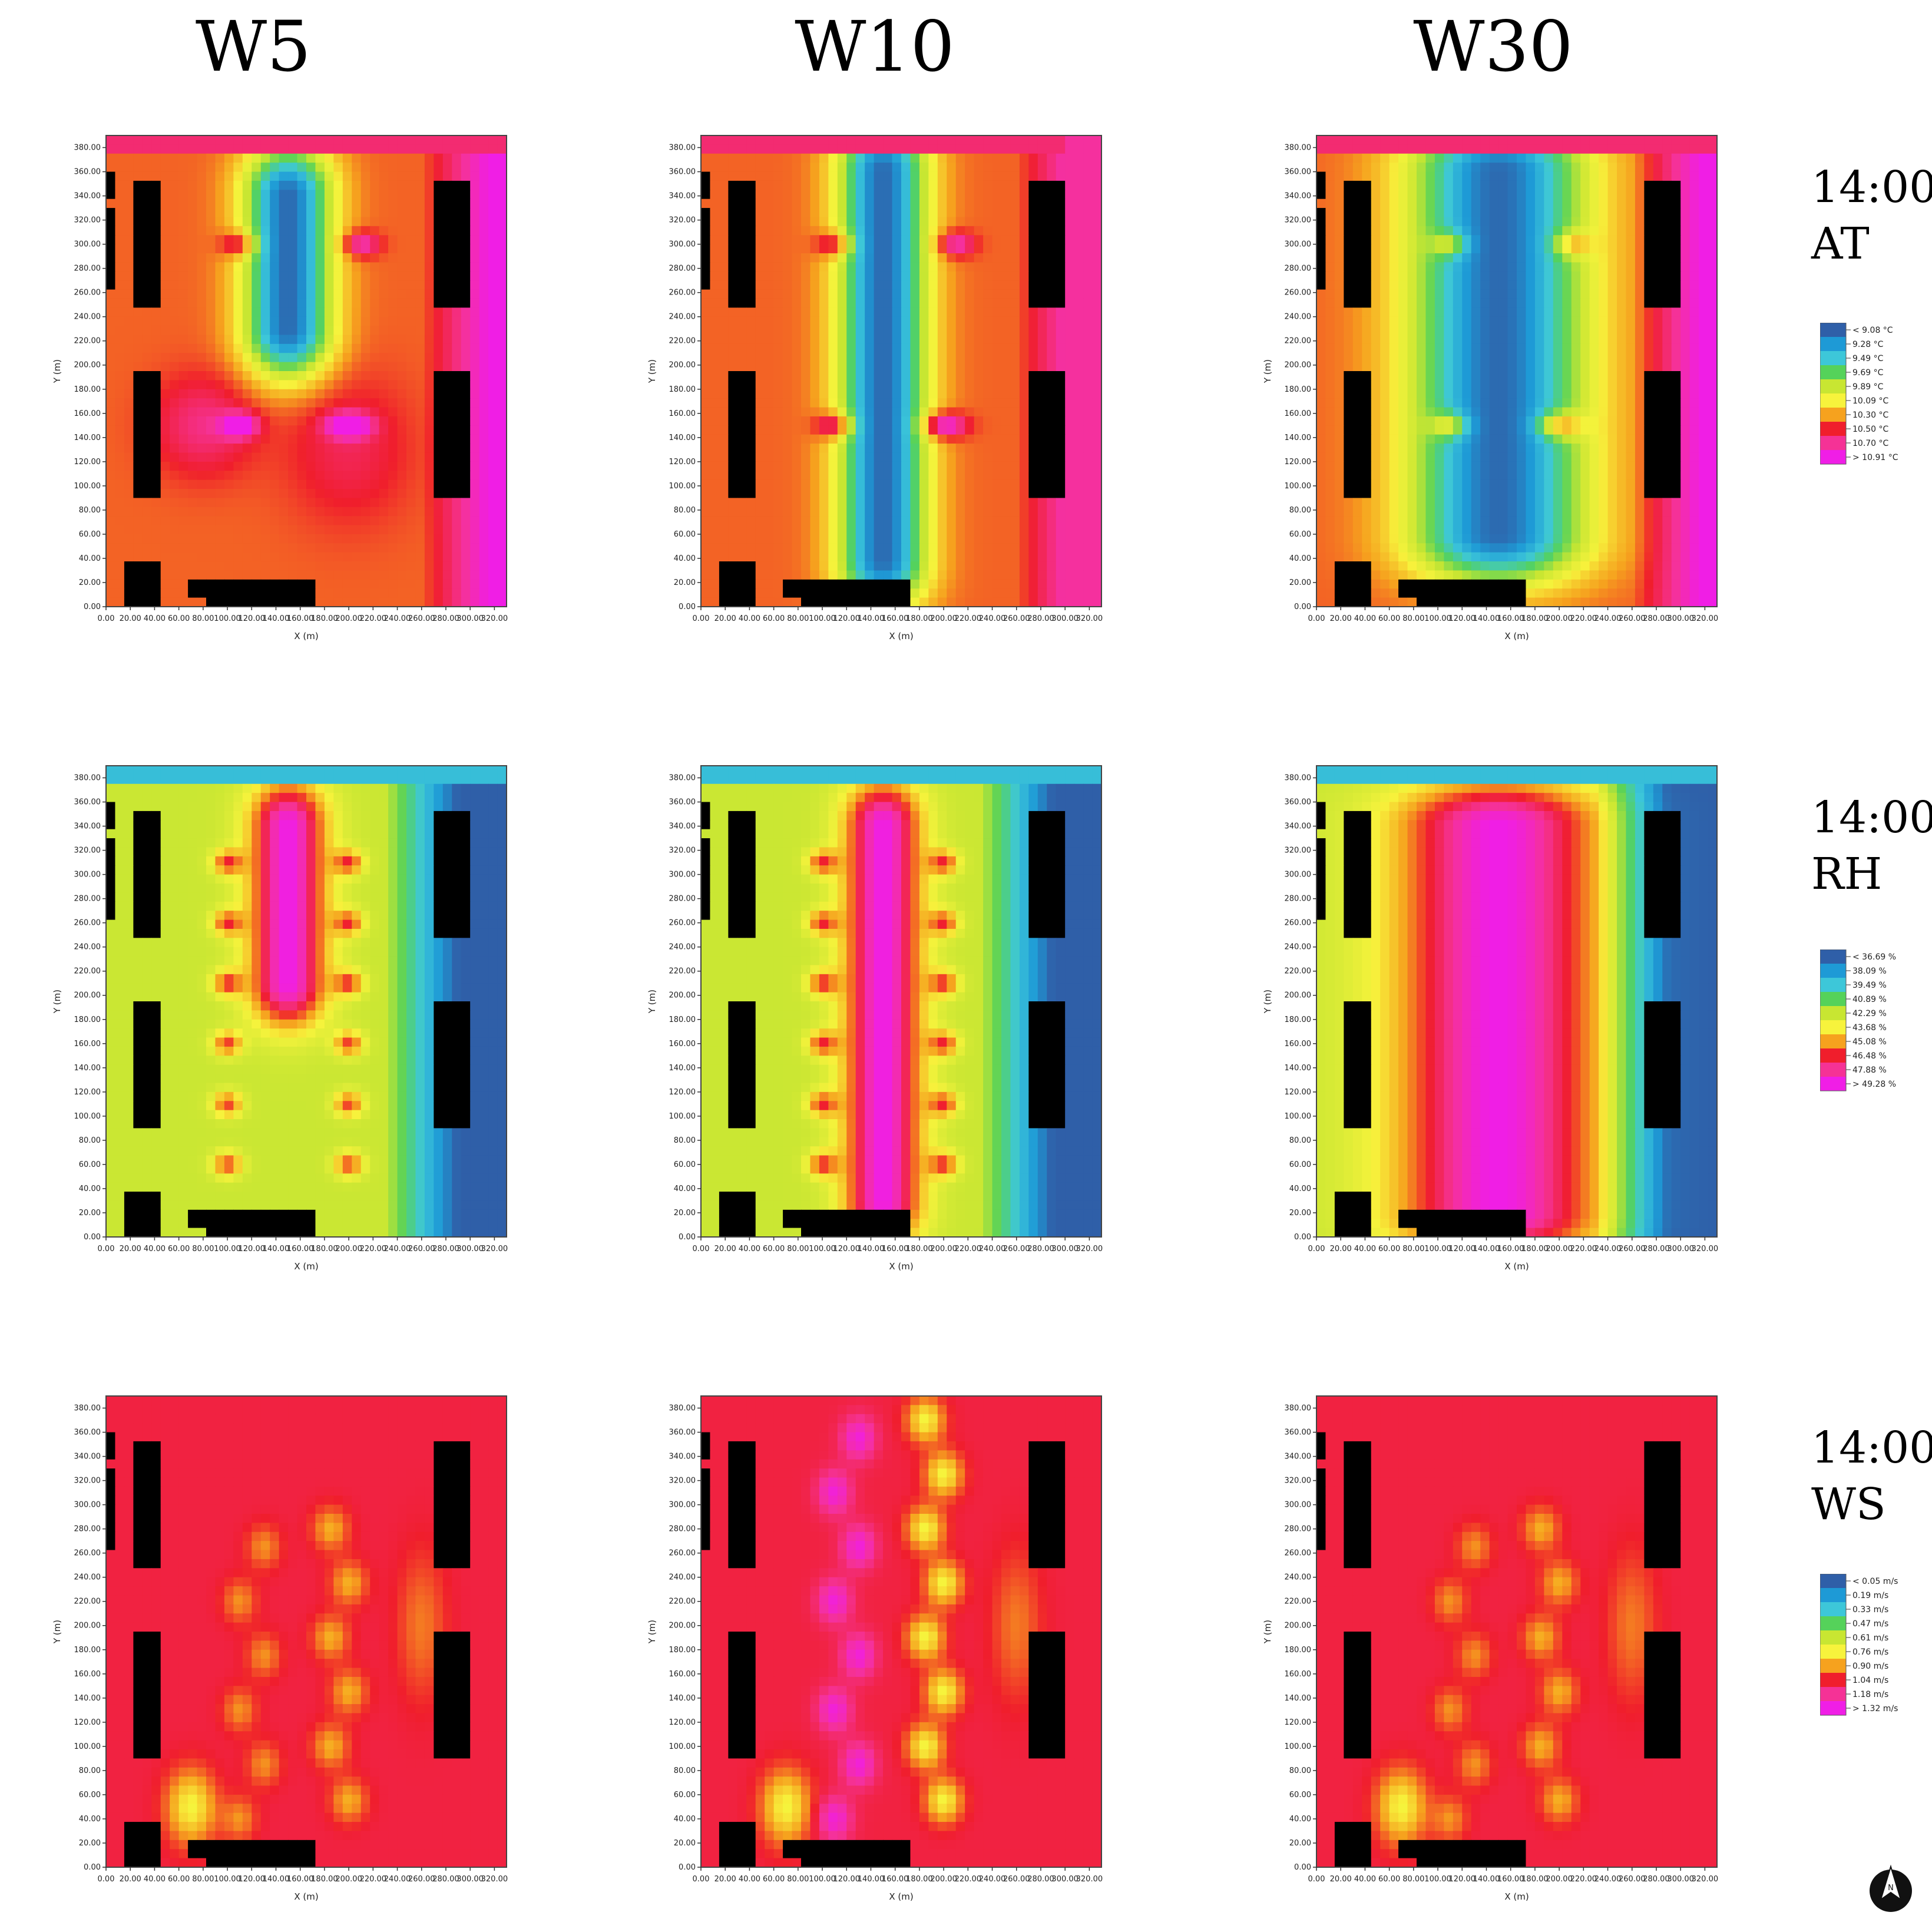 This screenshot has width=1932, height=1932. Describe the element at coordinates (1871, 1476) in the screenshot. I see `row-title-ws: 14:00 WS` at that location.